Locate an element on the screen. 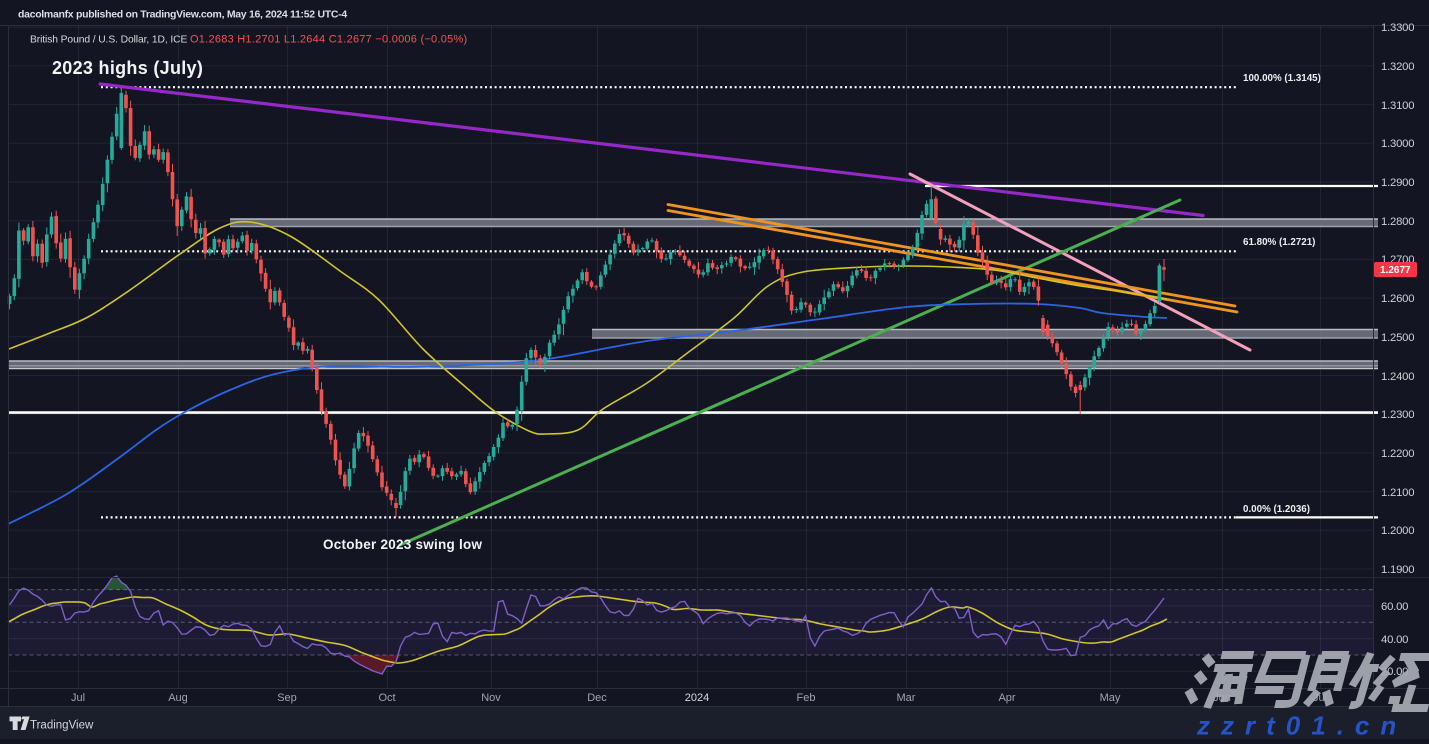  svg-text: 1.3100 is located at coordinates (1397, 106).